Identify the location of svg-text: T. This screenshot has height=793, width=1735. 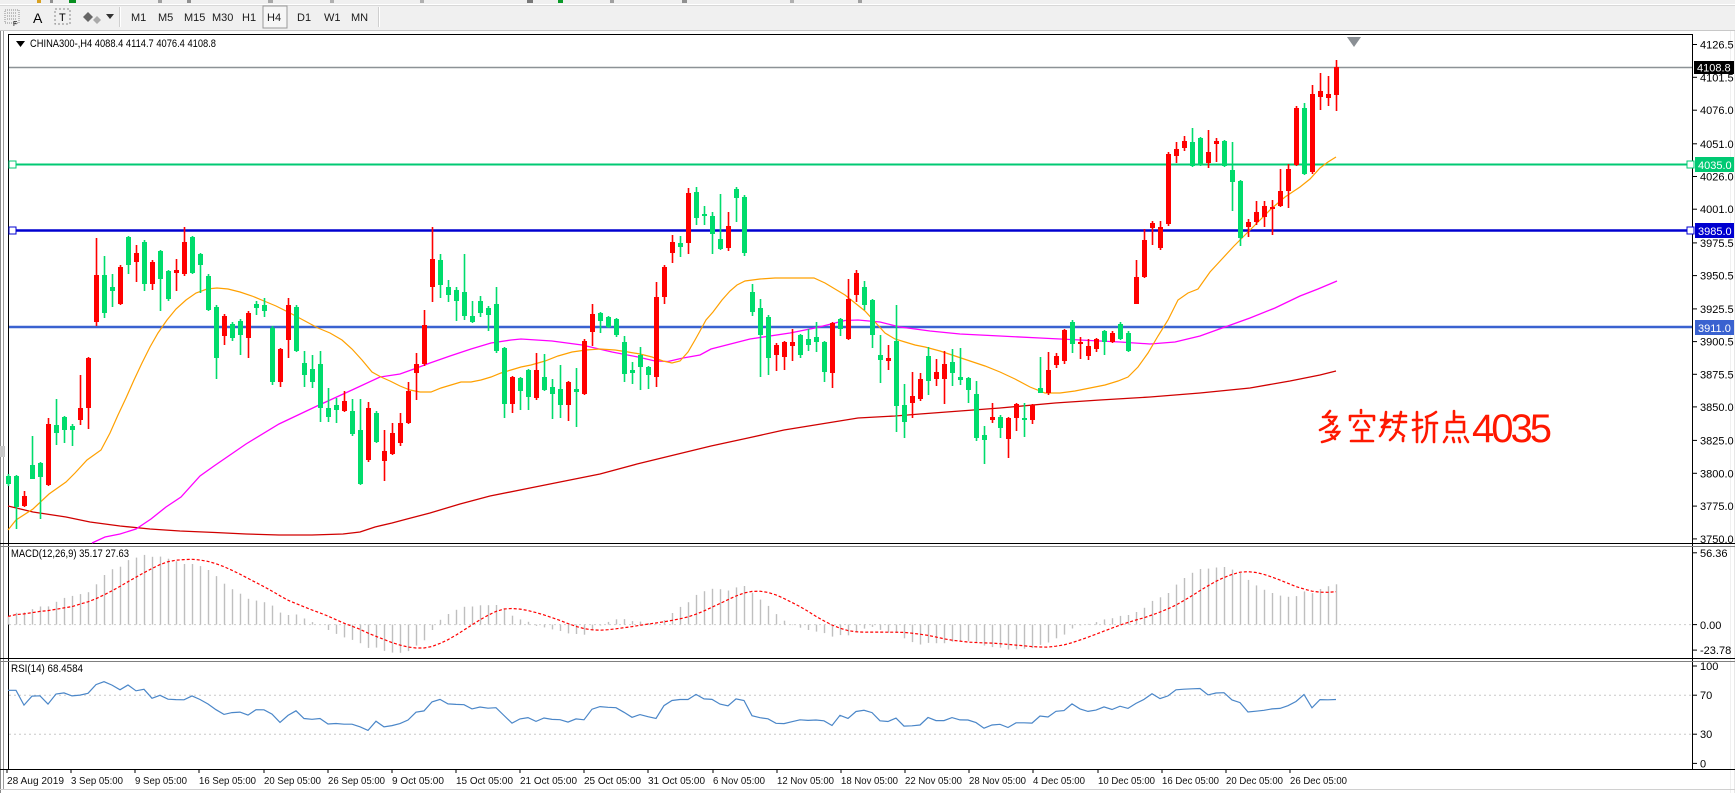
(62, 18).